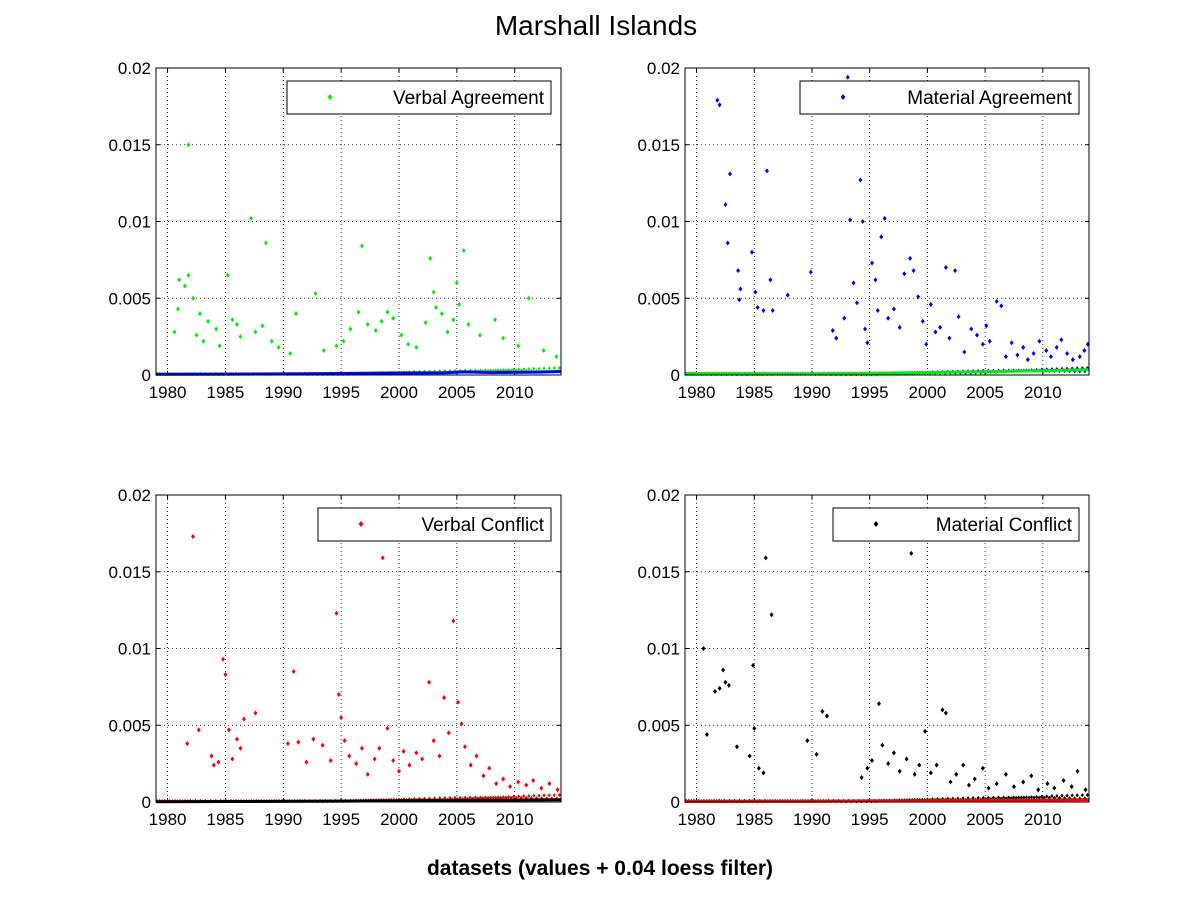 The height and width of the screenshot is (901, 1201). I want to click on legend: Verbal Conflict, so click(434, 524).